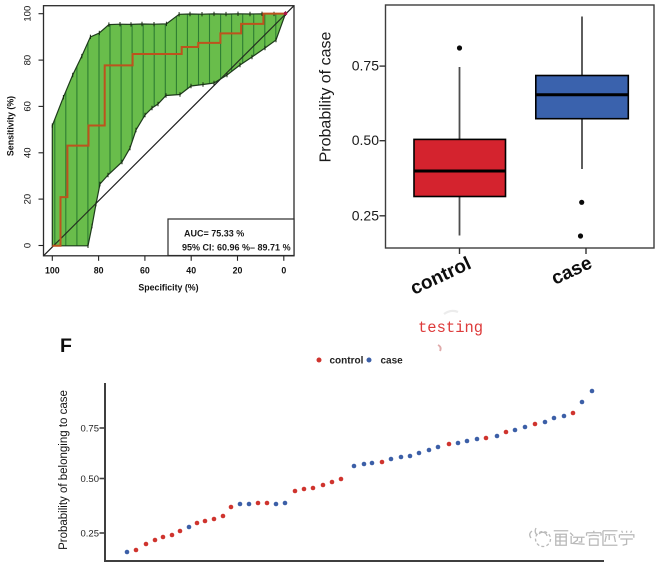 Image resolution: width=660 pixels, height=569 pixels. Describe the element at coordinates (450, 328) in the screenshot. I see `svg-text: testing` at that location.